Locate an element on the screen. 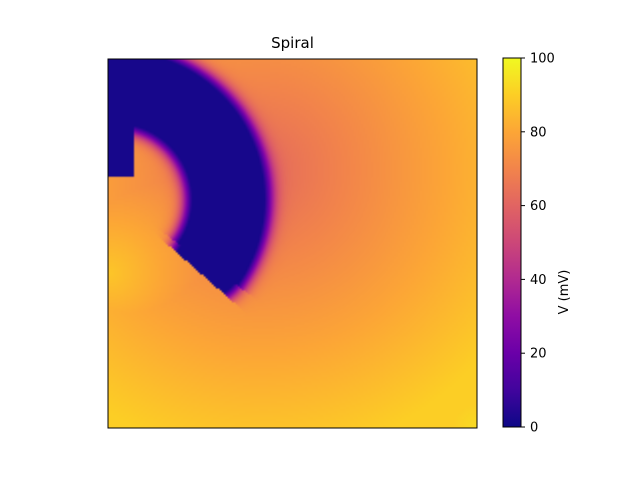 Image resolution: width=640 pixels, height=480 pixels. colorbar-tick-label: 100 is located at coordinates (542, 59).